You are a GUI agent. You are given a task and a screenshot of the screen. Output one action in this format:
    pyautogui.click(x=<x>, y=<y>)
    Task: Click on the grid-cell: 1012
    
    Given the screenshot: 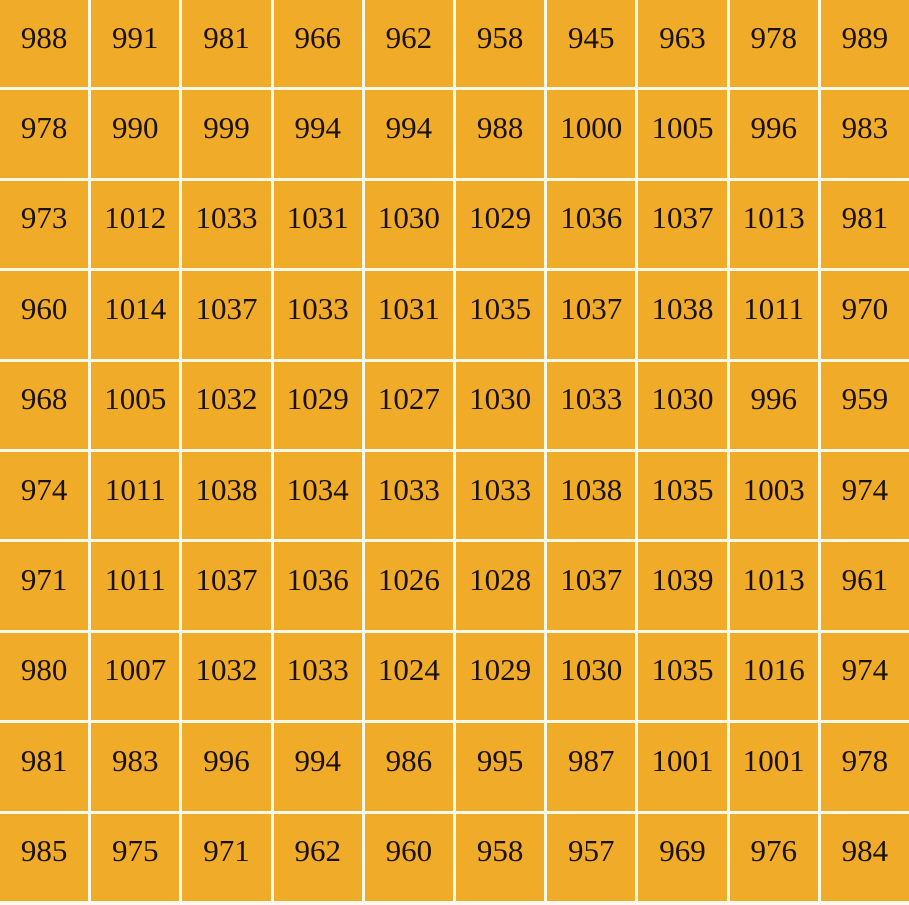 What is the action you would take?
    pyautogui.click(x=135, y=224)
    